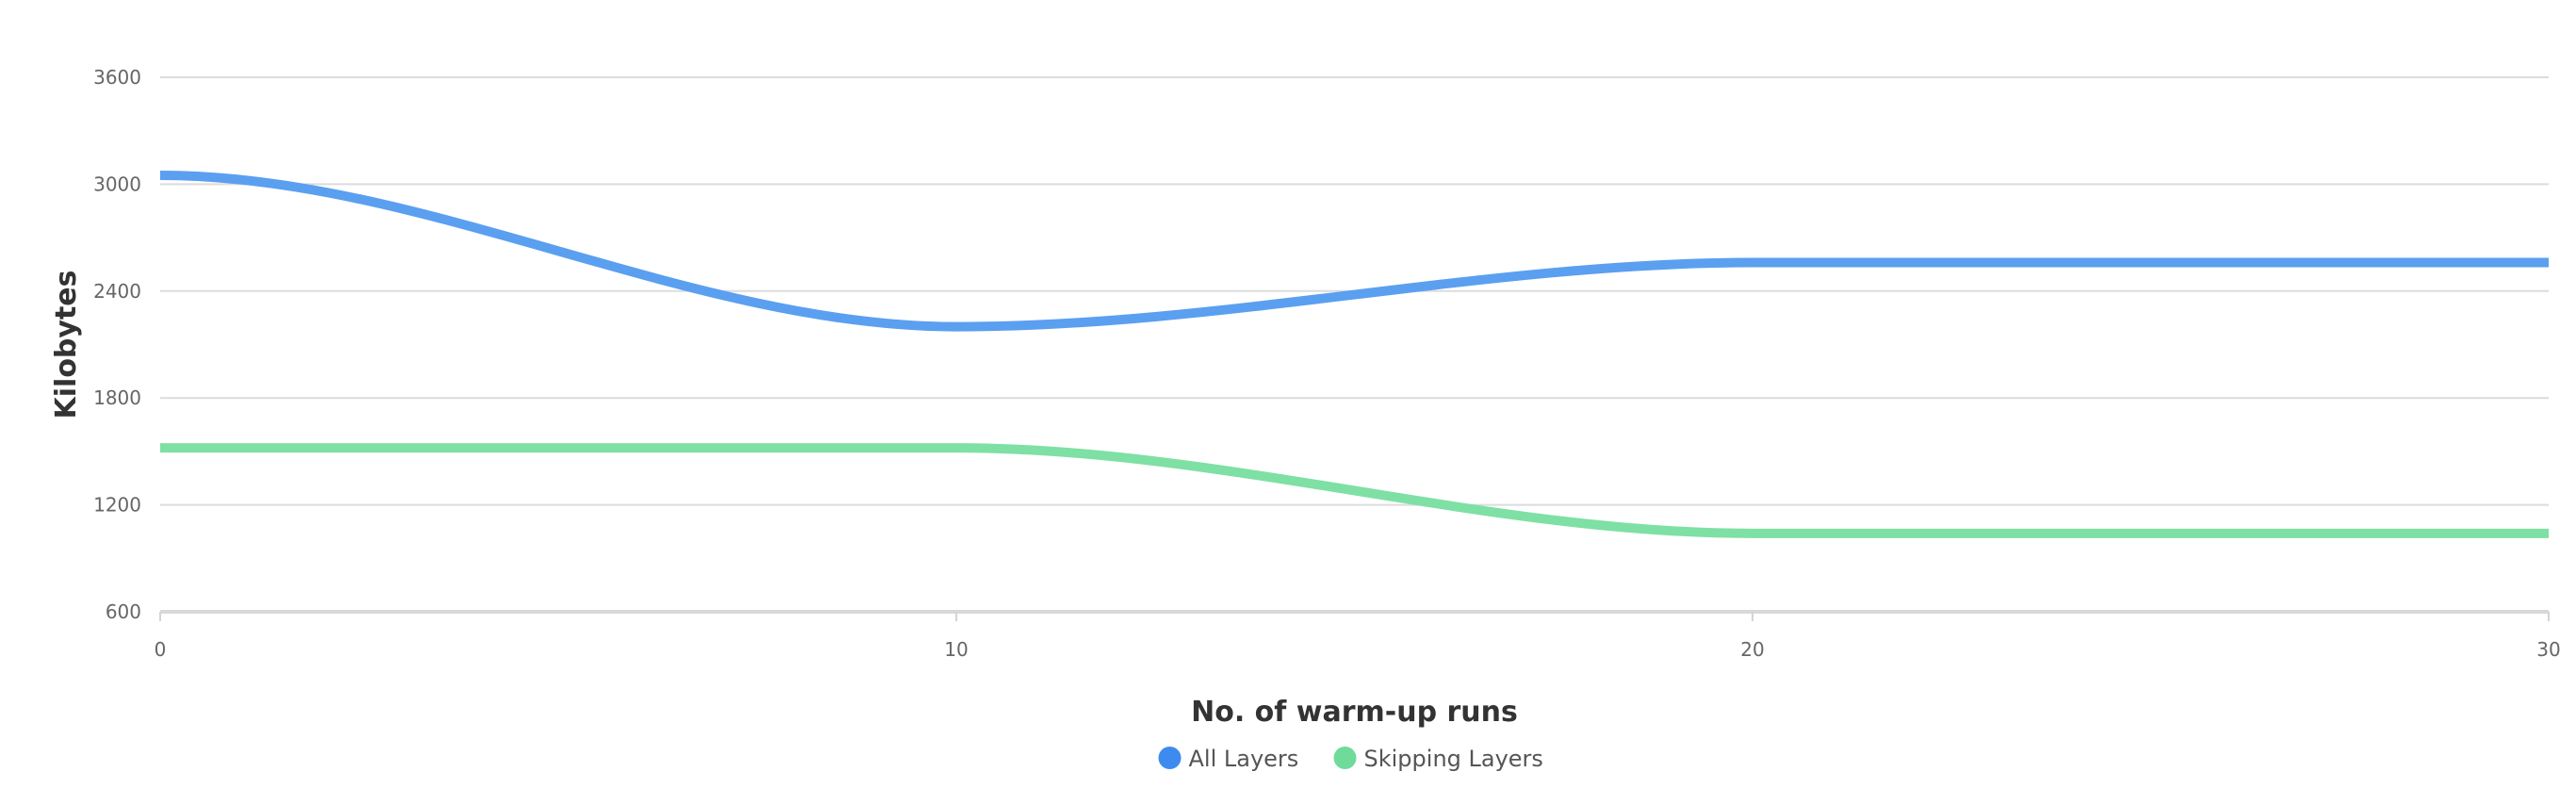 The height and width of the screenshot is (805, 2576). I want to click on y-tick-label: 1200, so click(117, 506).